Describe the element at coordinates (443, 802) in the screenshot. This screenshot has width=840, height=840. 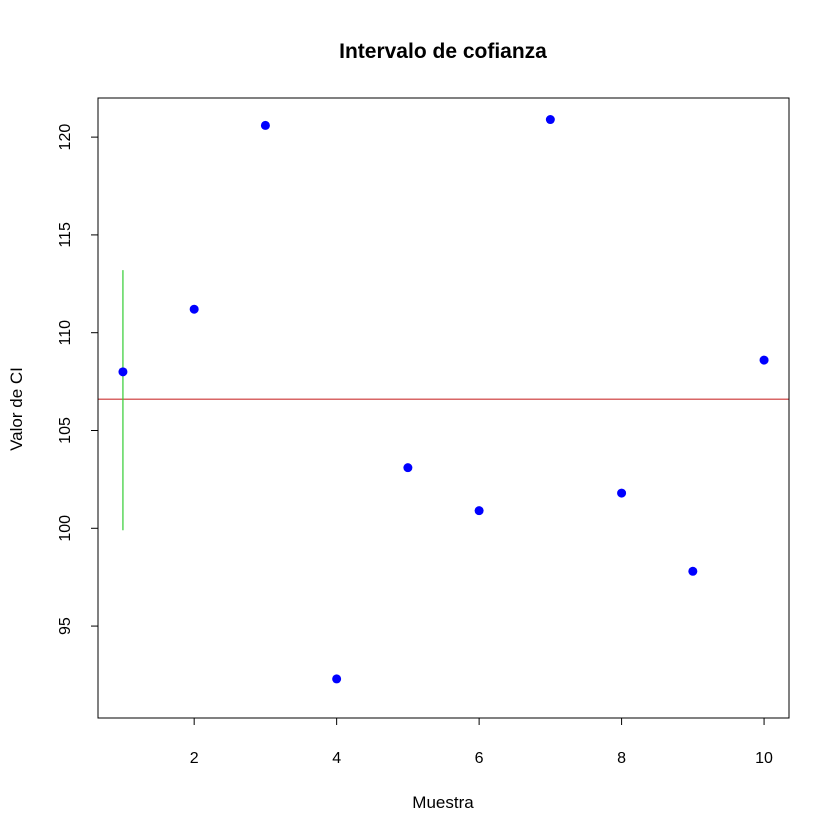
I see `x-axis-label: Muestra` at that location.